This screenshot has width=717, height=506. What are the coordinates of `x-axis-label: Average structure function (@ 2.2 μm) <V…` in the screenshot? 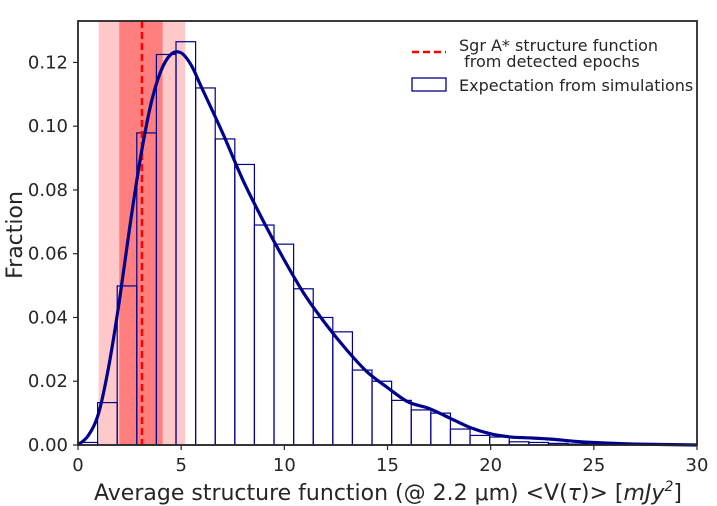 It's located at (388, 492).